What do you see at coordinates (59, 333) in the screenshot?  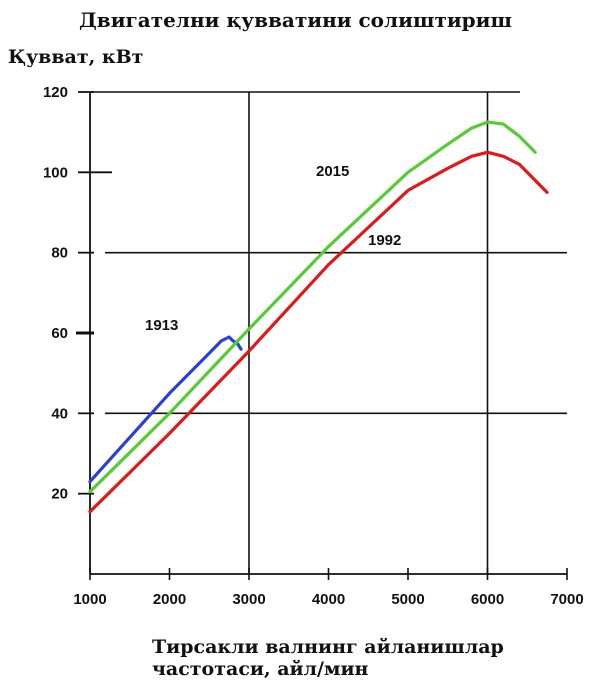 I see `y-tick-label-60: 60` at bounding box center [59, 333].